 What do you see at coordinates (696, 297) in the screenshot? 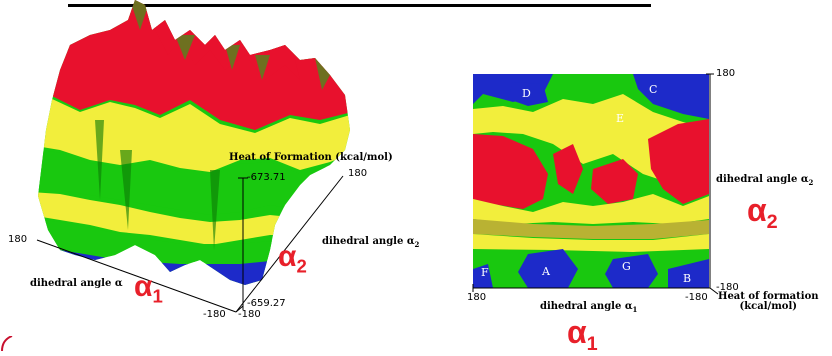
I see `right-tick-bottom-mid: -180` at bounding box center [696, 297].